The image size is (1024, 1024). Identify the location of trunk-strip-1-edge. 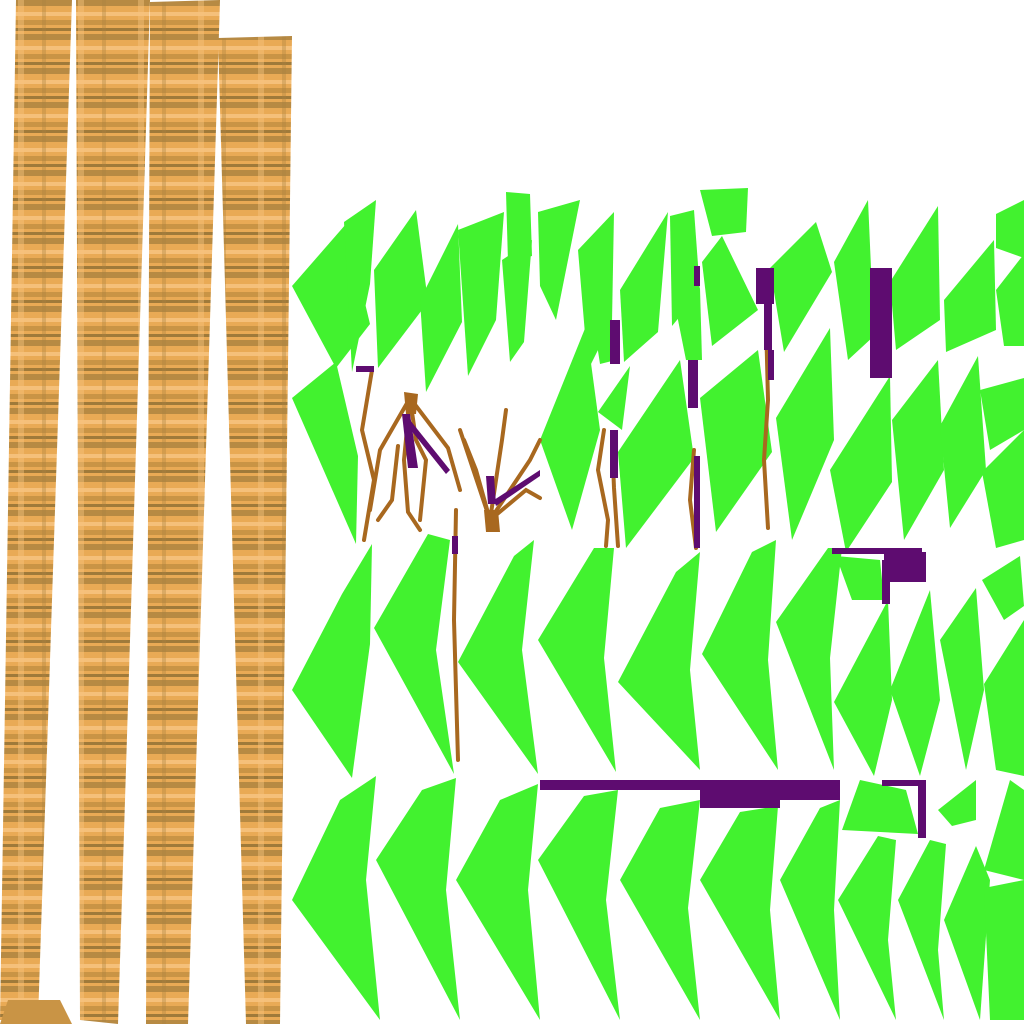
(36, 1012).